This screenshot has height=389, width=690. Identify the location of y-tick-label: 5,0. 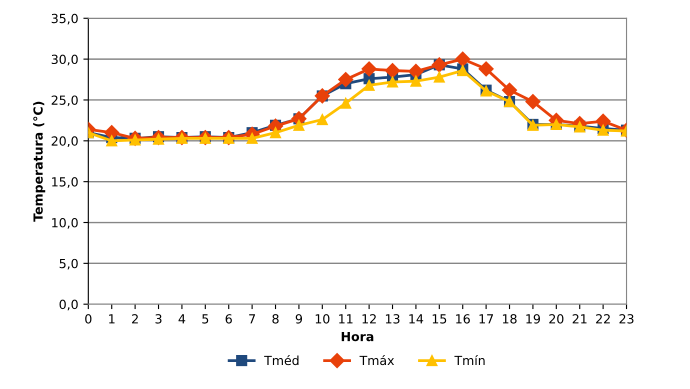
(69, 264).